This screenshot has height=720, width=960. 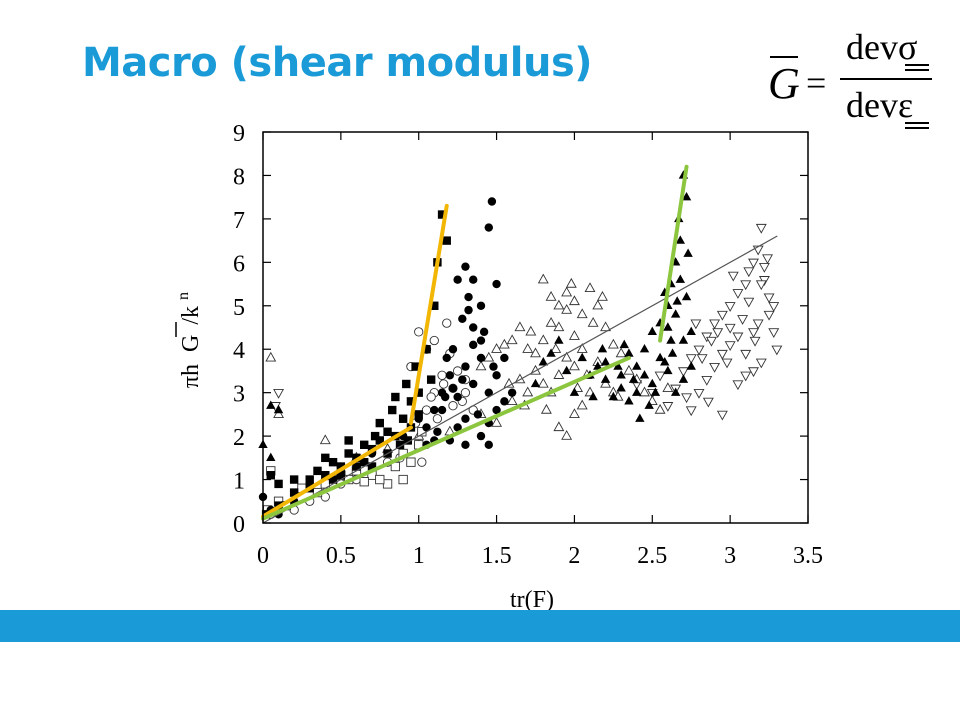 What do you see at coordinates (239, 134) in the screenshot?
I see `y-tick-label: 9` at bounding box center [239, 134].